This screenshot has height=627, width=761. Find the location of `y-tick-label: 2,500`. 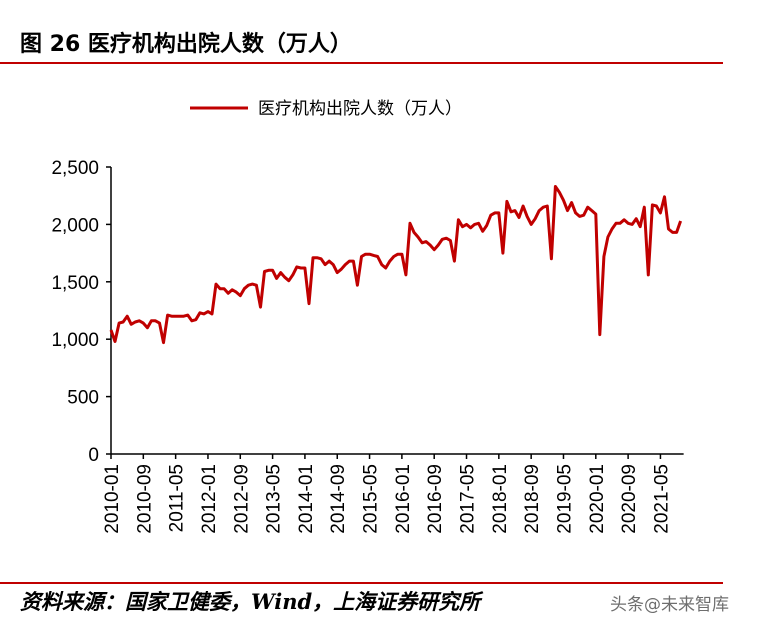

y-tick-label: 2,500 is located at coordinates (75, 168).